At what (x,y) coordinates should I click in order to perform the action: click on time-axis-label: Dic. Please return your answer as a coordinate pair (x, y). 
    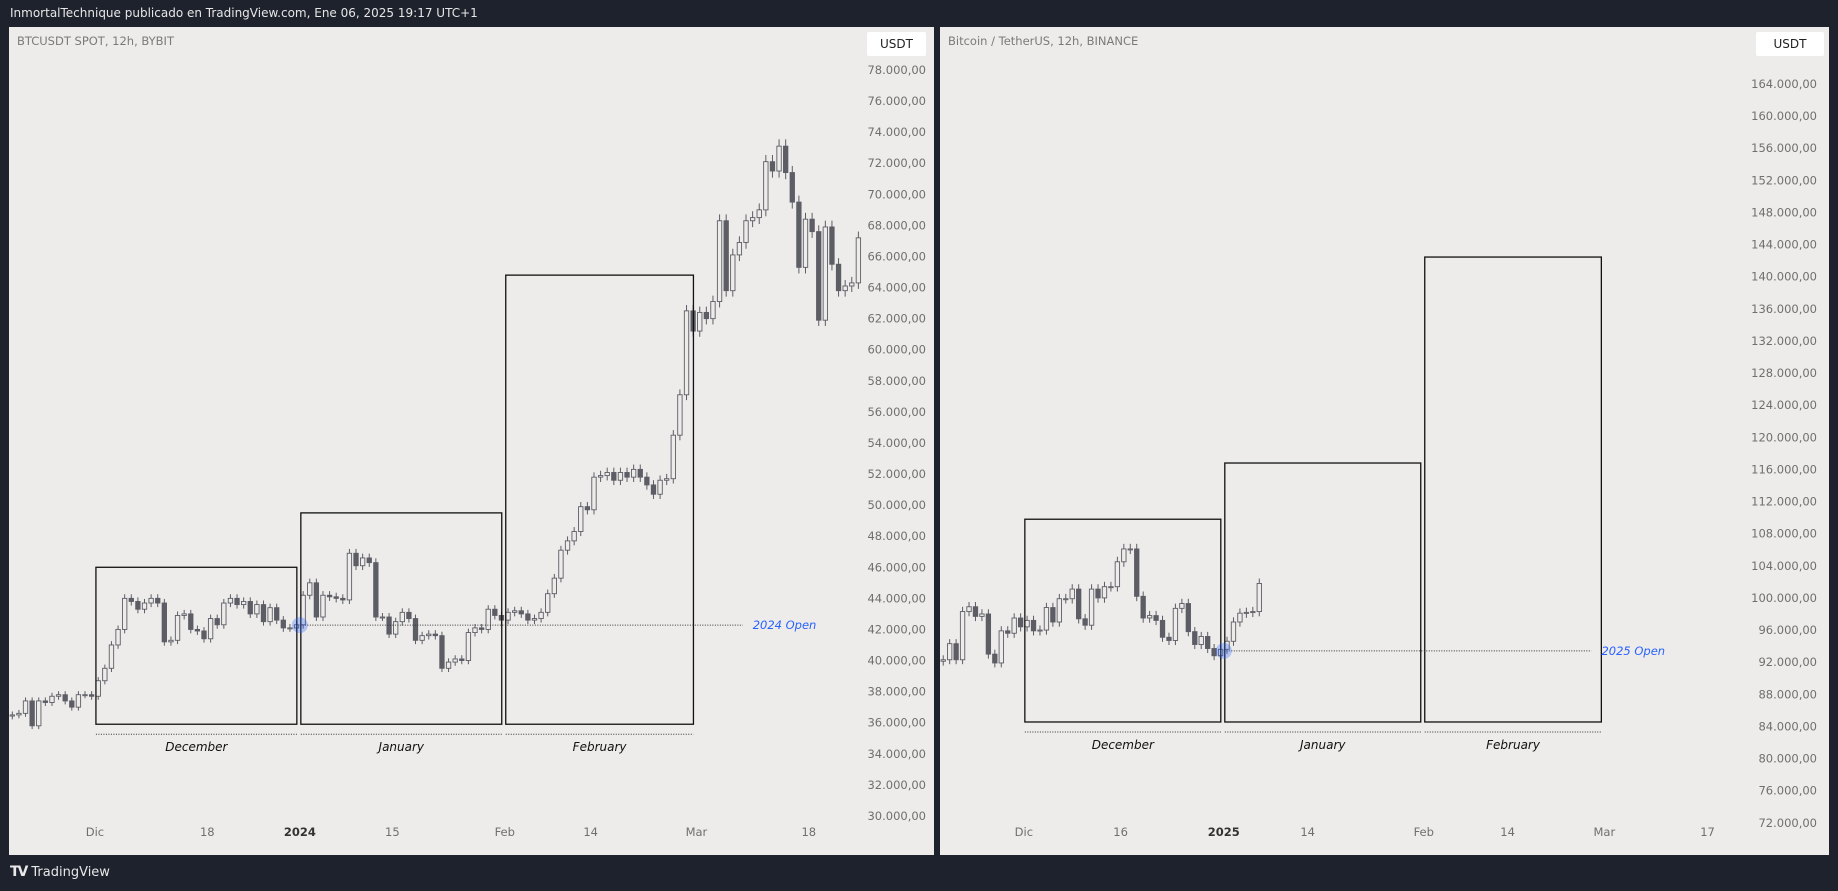
    Looking at the image, I should click on (95, 832).